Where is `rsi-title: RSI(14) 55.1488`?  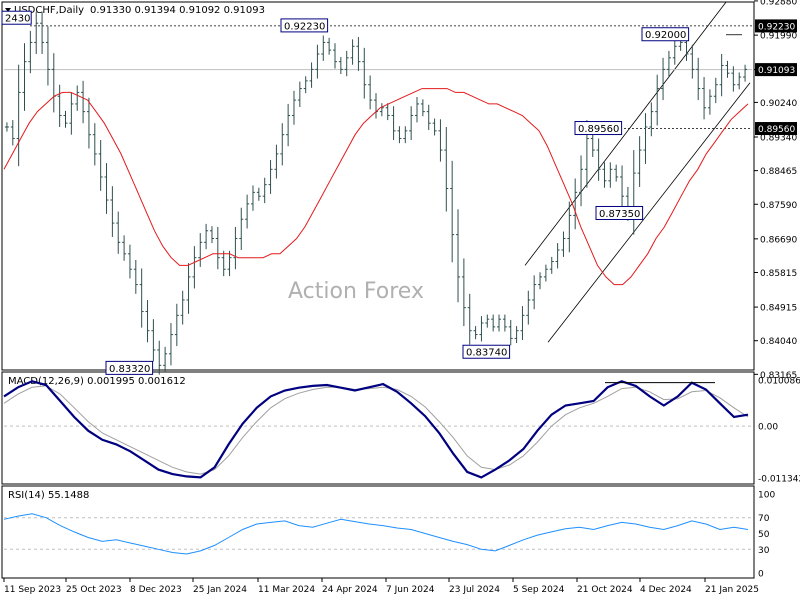
rsi-title: RSI(14) 55.1488 is located at coordinates (48, 495).